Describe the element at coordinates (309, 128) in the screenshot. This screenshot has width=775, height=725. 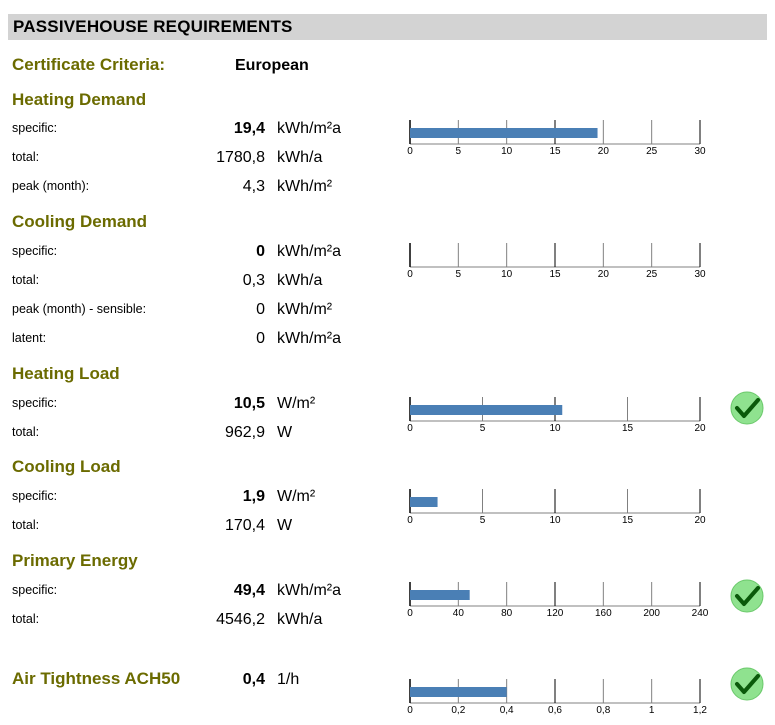
I see `heating-demand-row-unit: kWh/m²a` at that location.